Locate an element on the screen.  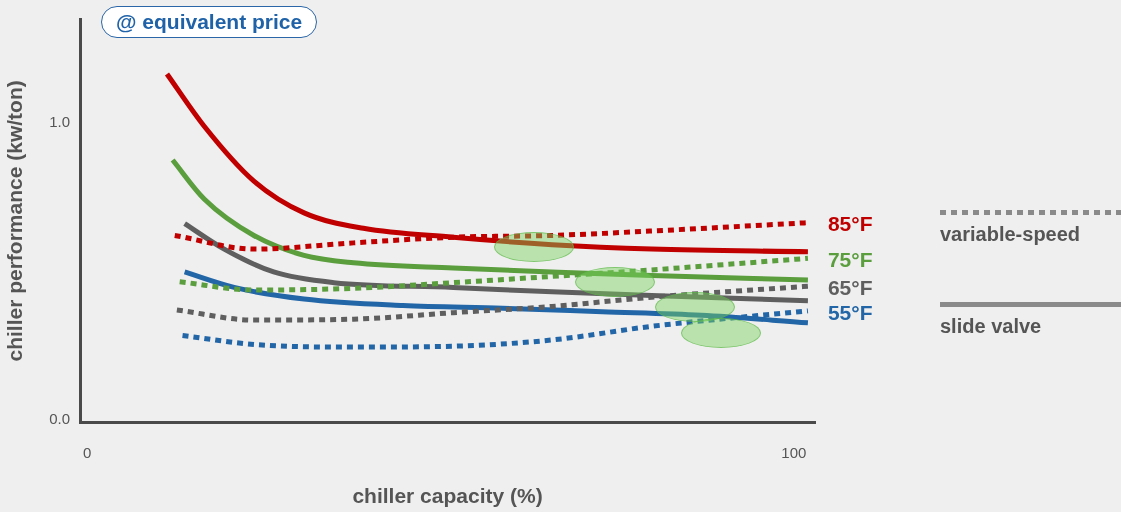
x-axis-title: chiller capacity (%) is located at coordinates (447, 496).